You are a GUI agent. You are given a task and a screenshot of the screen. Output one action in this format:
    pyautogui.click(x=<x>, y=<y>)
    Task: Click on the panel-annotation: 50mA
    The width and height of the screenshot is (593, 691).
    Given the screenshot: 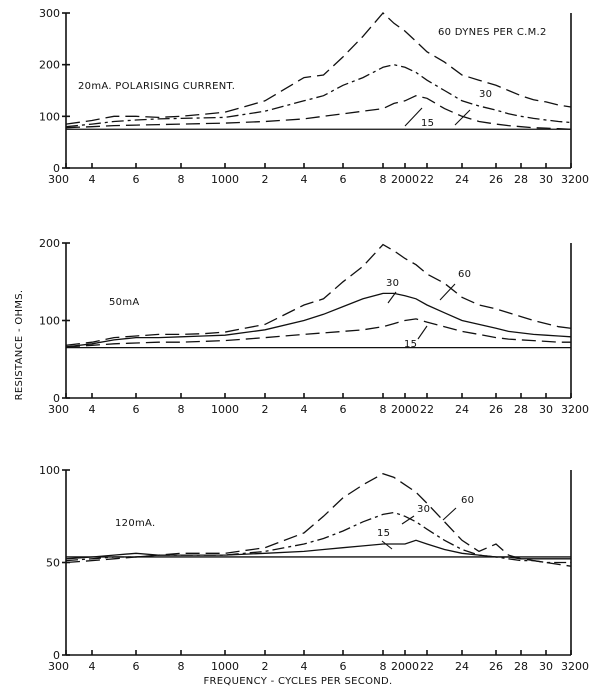 What is the action you would take?
    pyautogui.click(x=124, y=302)
    